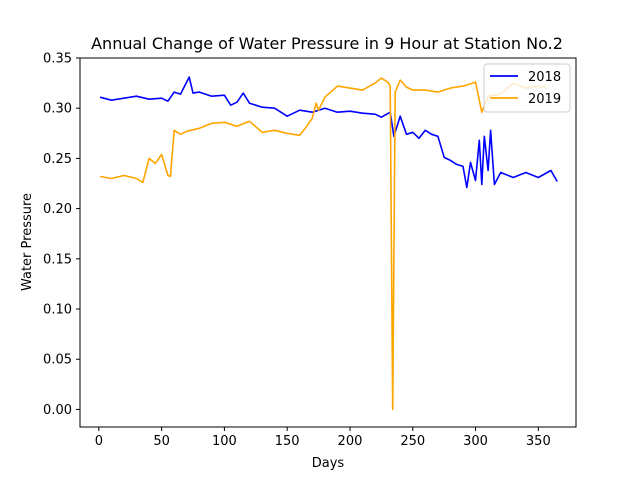 Image resolution: width=640 pixels, height=480 pixels. Describe the element at coordinates (328, 463) in the screenshot. I see `x-axis-label: Days` at that location.